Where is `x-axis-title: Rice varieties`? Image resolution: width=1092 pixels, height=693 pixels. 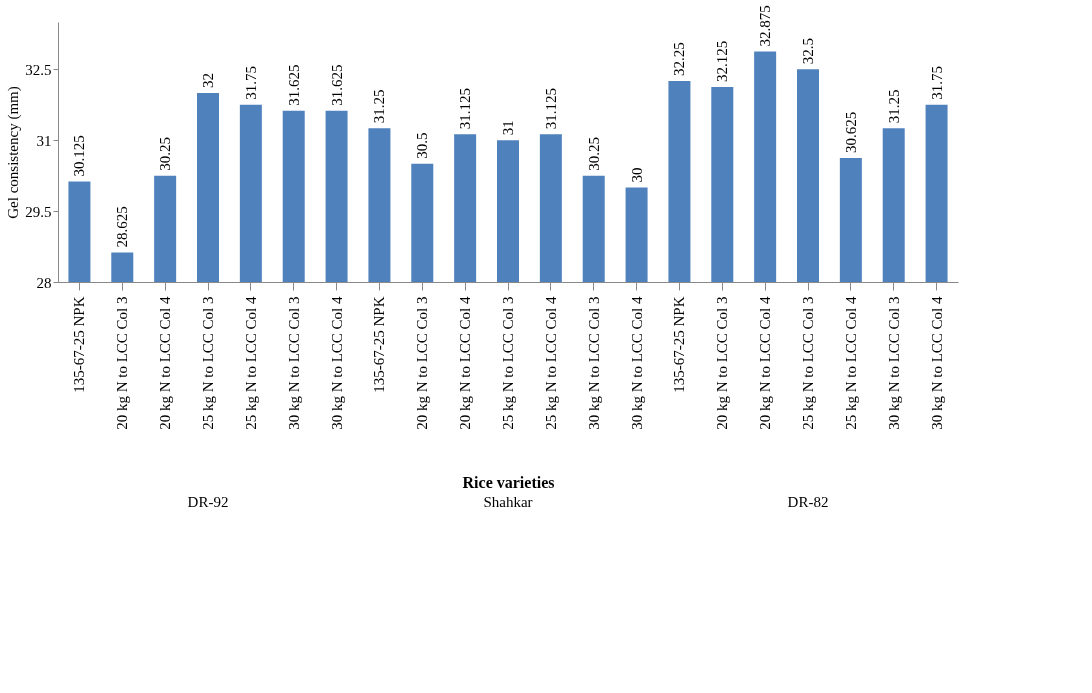 x-axis-title: Rice varieties is located at coordinates (508, 482).